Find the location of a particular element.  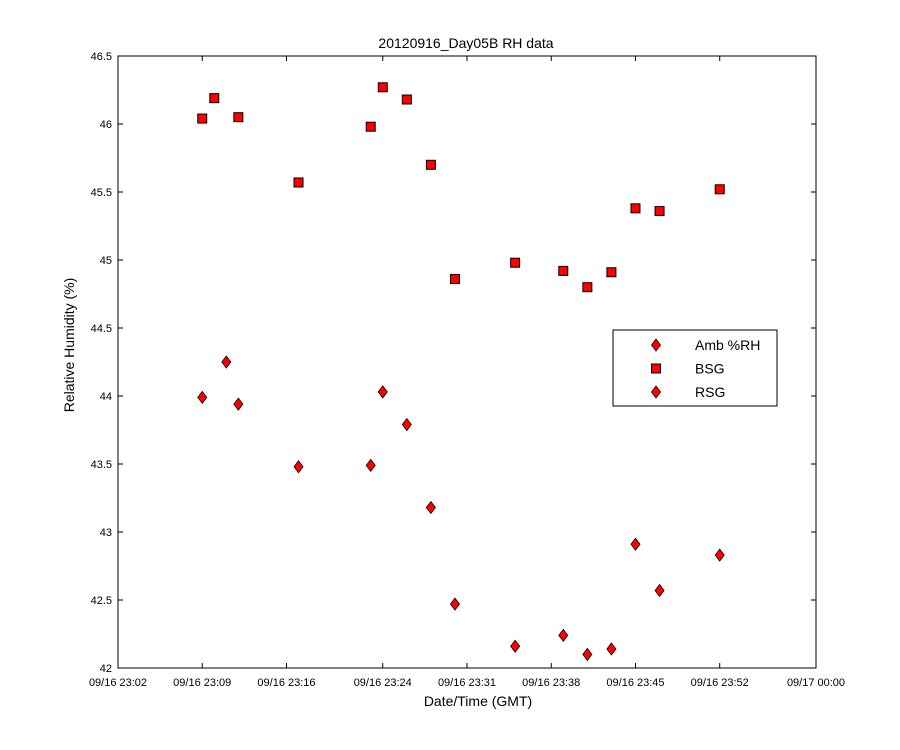

x-axis-label: Date/Time (GMT) is located at coordinates (478, 701).